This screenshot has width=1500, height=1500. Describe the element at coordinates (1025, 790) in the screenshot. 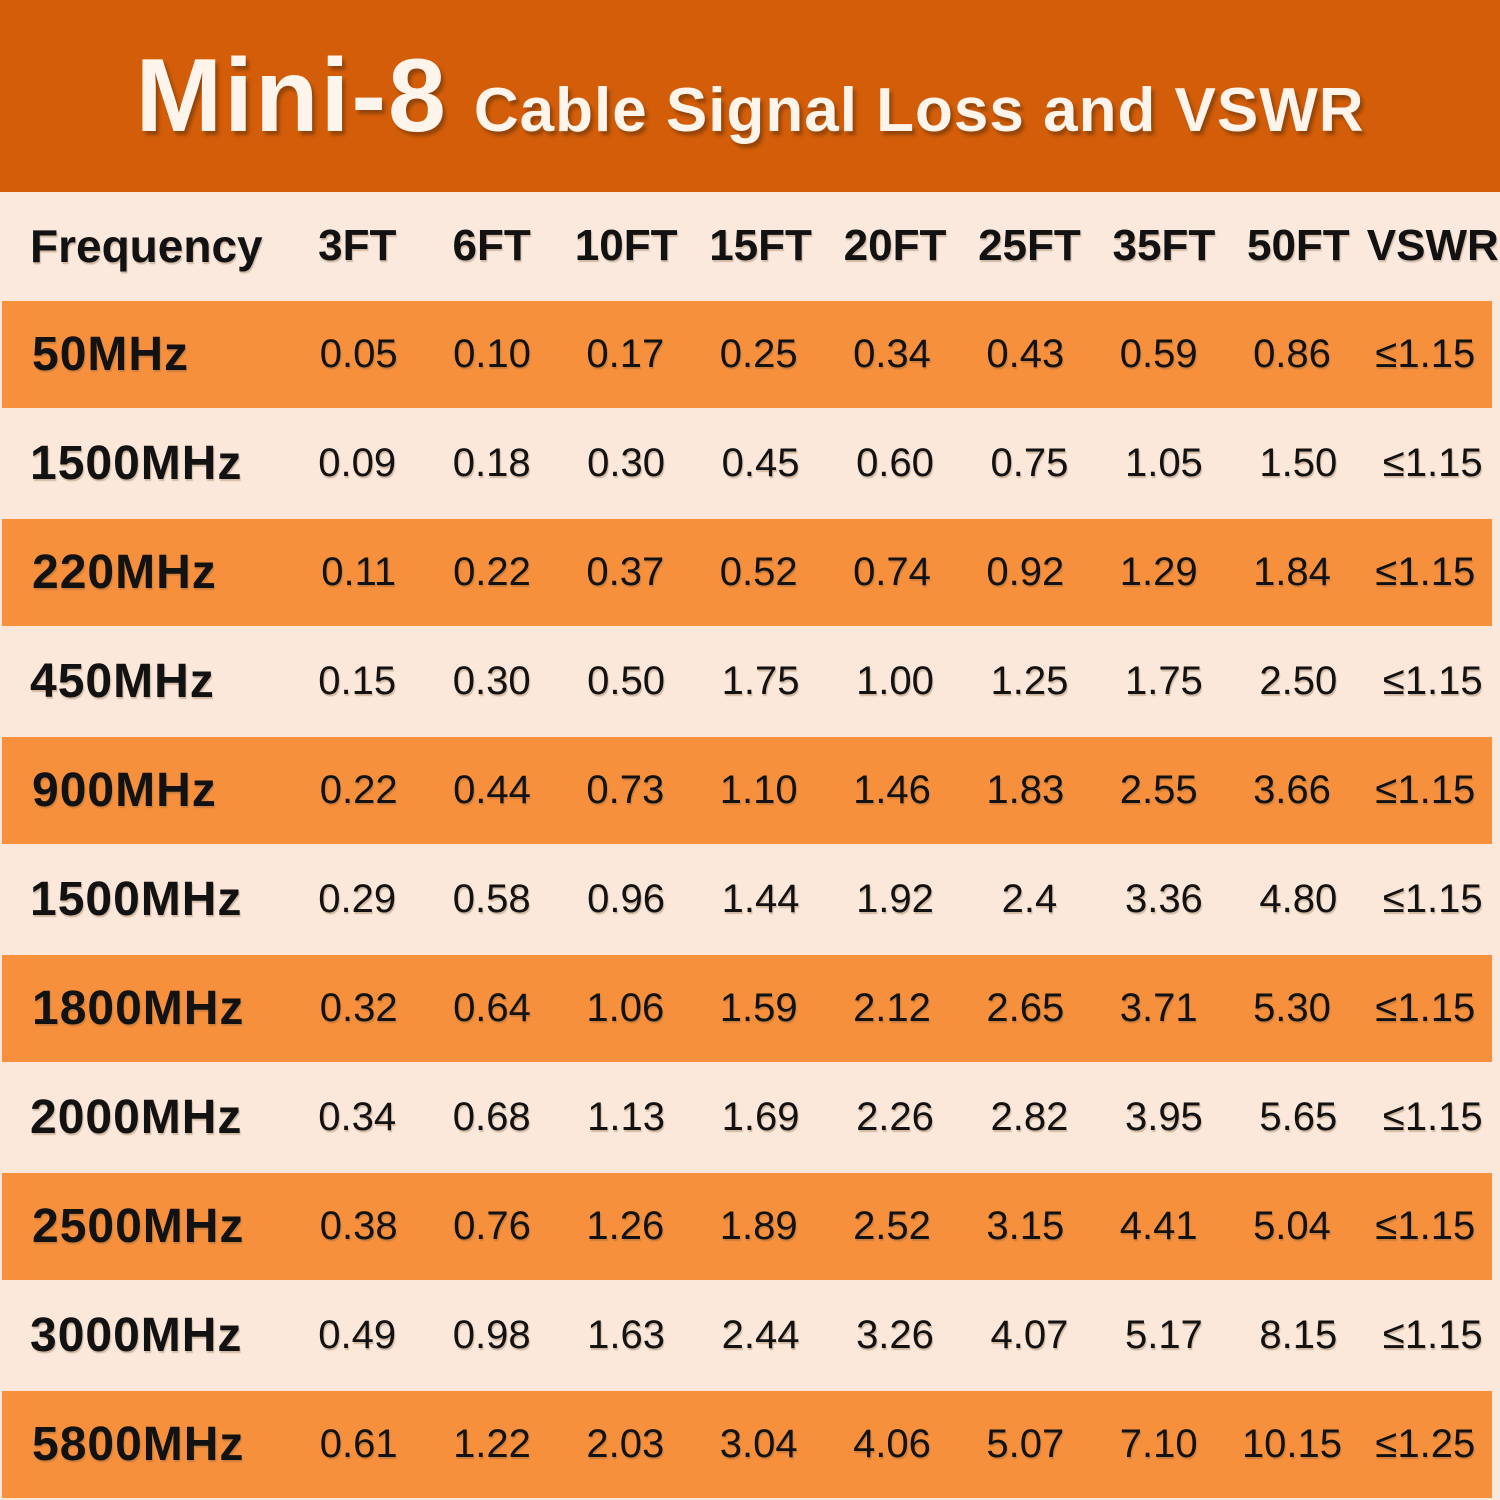

I see `value-cell: 1.83` at that location.